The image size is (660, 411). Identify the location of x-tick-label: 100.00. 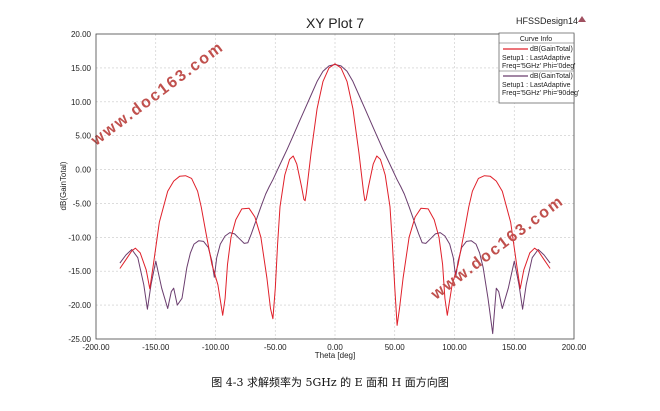
(454, 347).